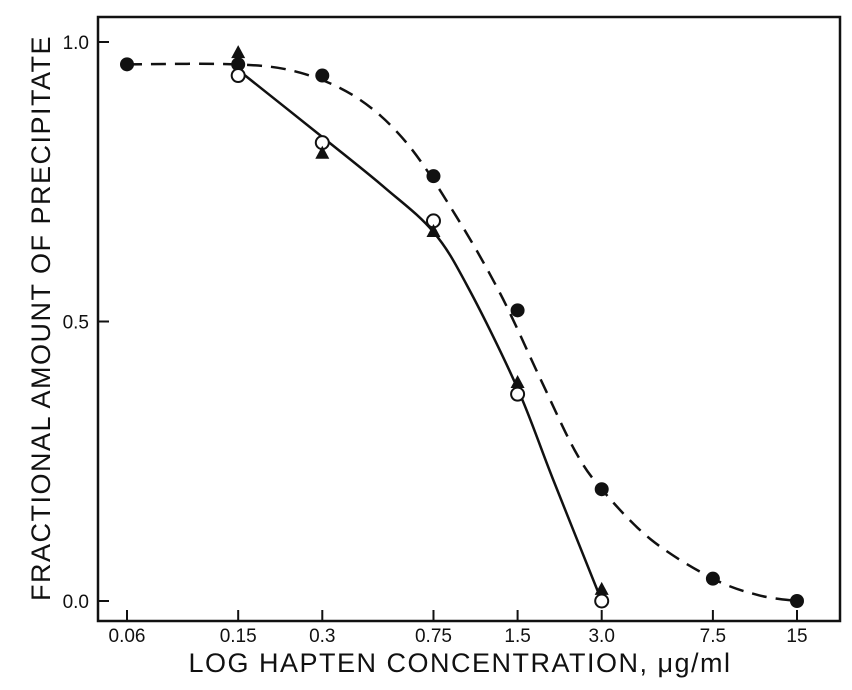  What do you see at coordinates (796, 636) in the screenshot?
I see `x-tick-label: 15` at bounding box center [796, 636].